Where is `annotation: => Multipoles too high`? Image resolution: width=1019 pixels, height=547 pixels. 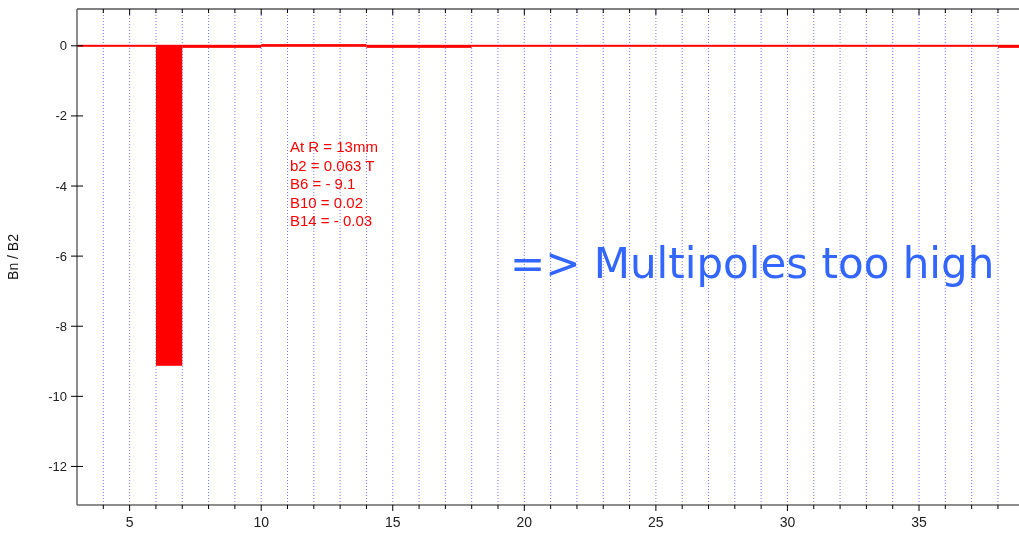 annotation: => Multipoles too high is located at coordinates (752, 263).